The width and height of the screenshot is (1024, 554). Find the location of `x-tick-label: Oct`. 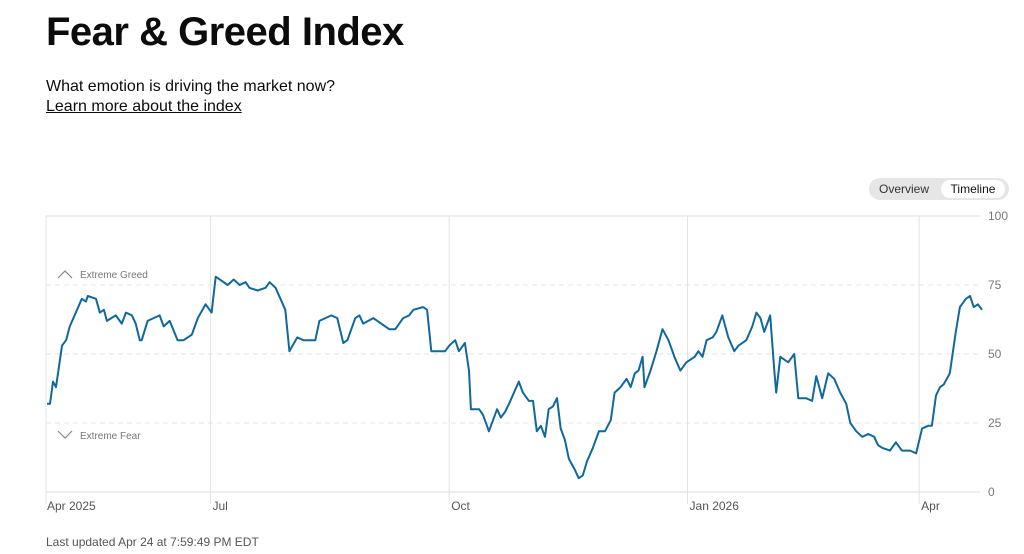

x-tick-label: Oct is located at coordinates (460, 506).